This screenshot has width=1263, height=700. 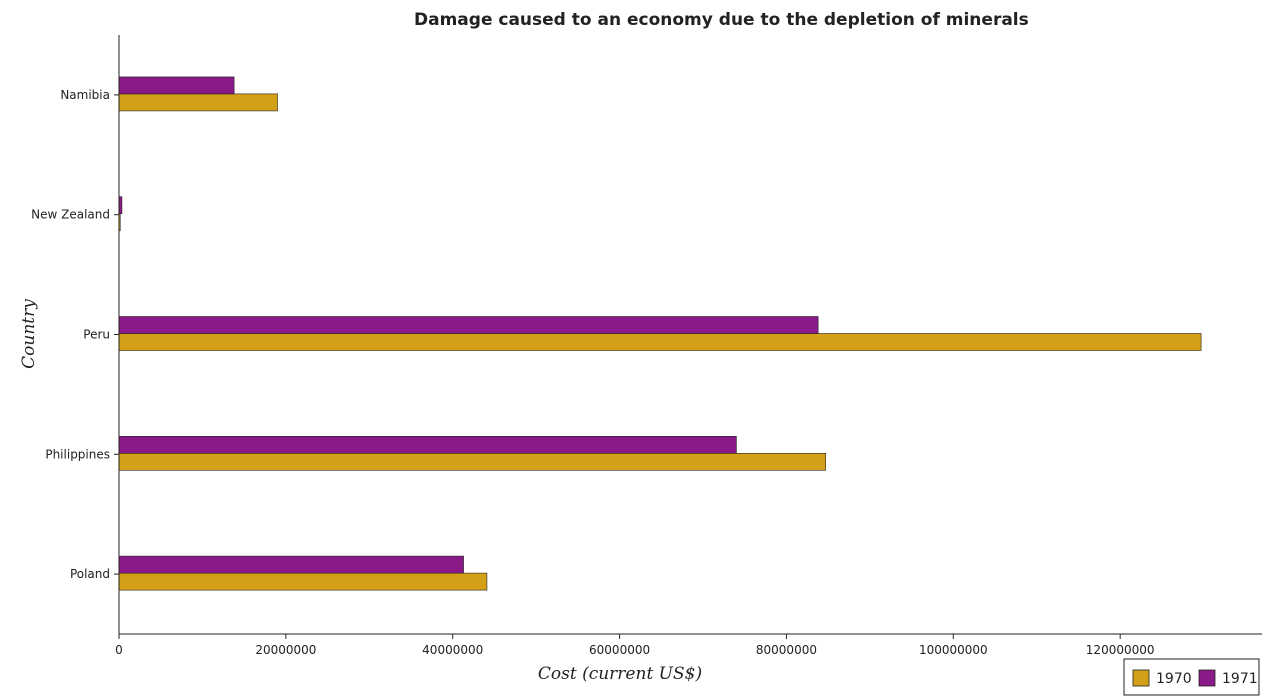 I want to click on y-tick-label: New Zealand, so click(x=70, y=215).